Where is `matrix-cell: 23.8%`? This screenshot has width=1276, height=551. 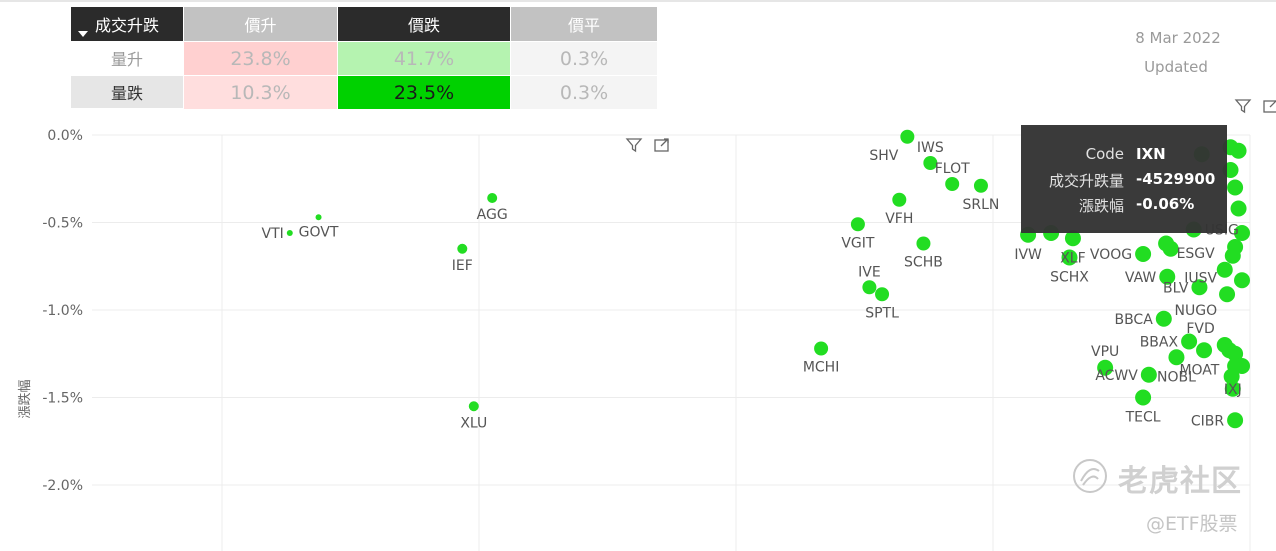 matrix-cell: 23.8% is located at coordinates (260, 58).